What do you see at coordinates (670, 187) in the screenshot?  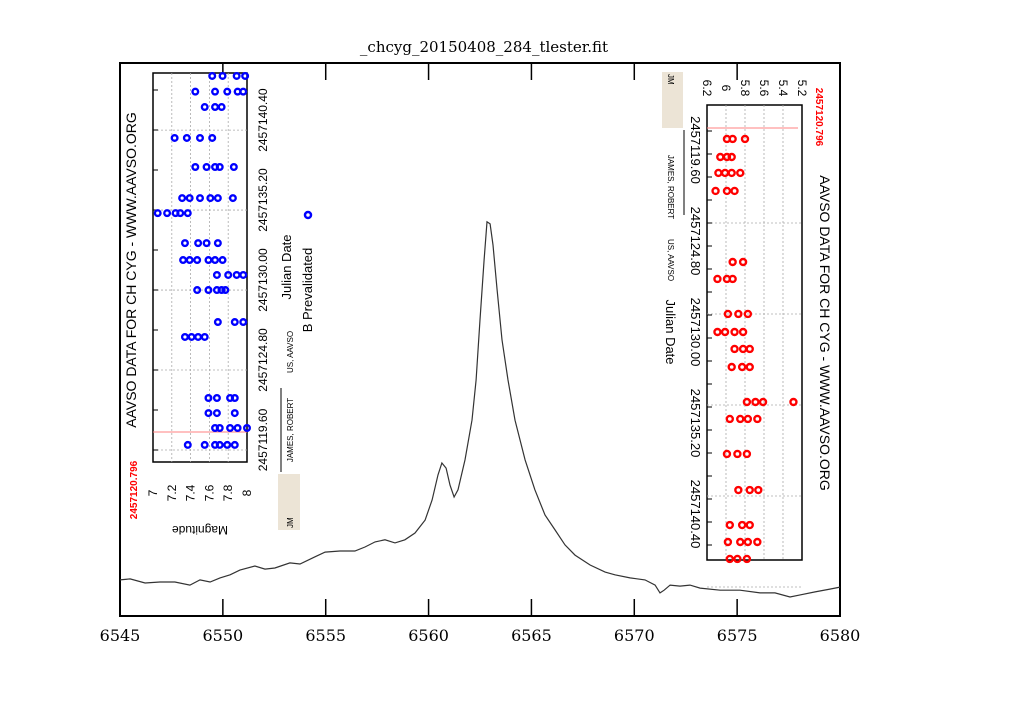 I see `observer-name: JAMES, ROBERT` at bounding box center [670, 187].